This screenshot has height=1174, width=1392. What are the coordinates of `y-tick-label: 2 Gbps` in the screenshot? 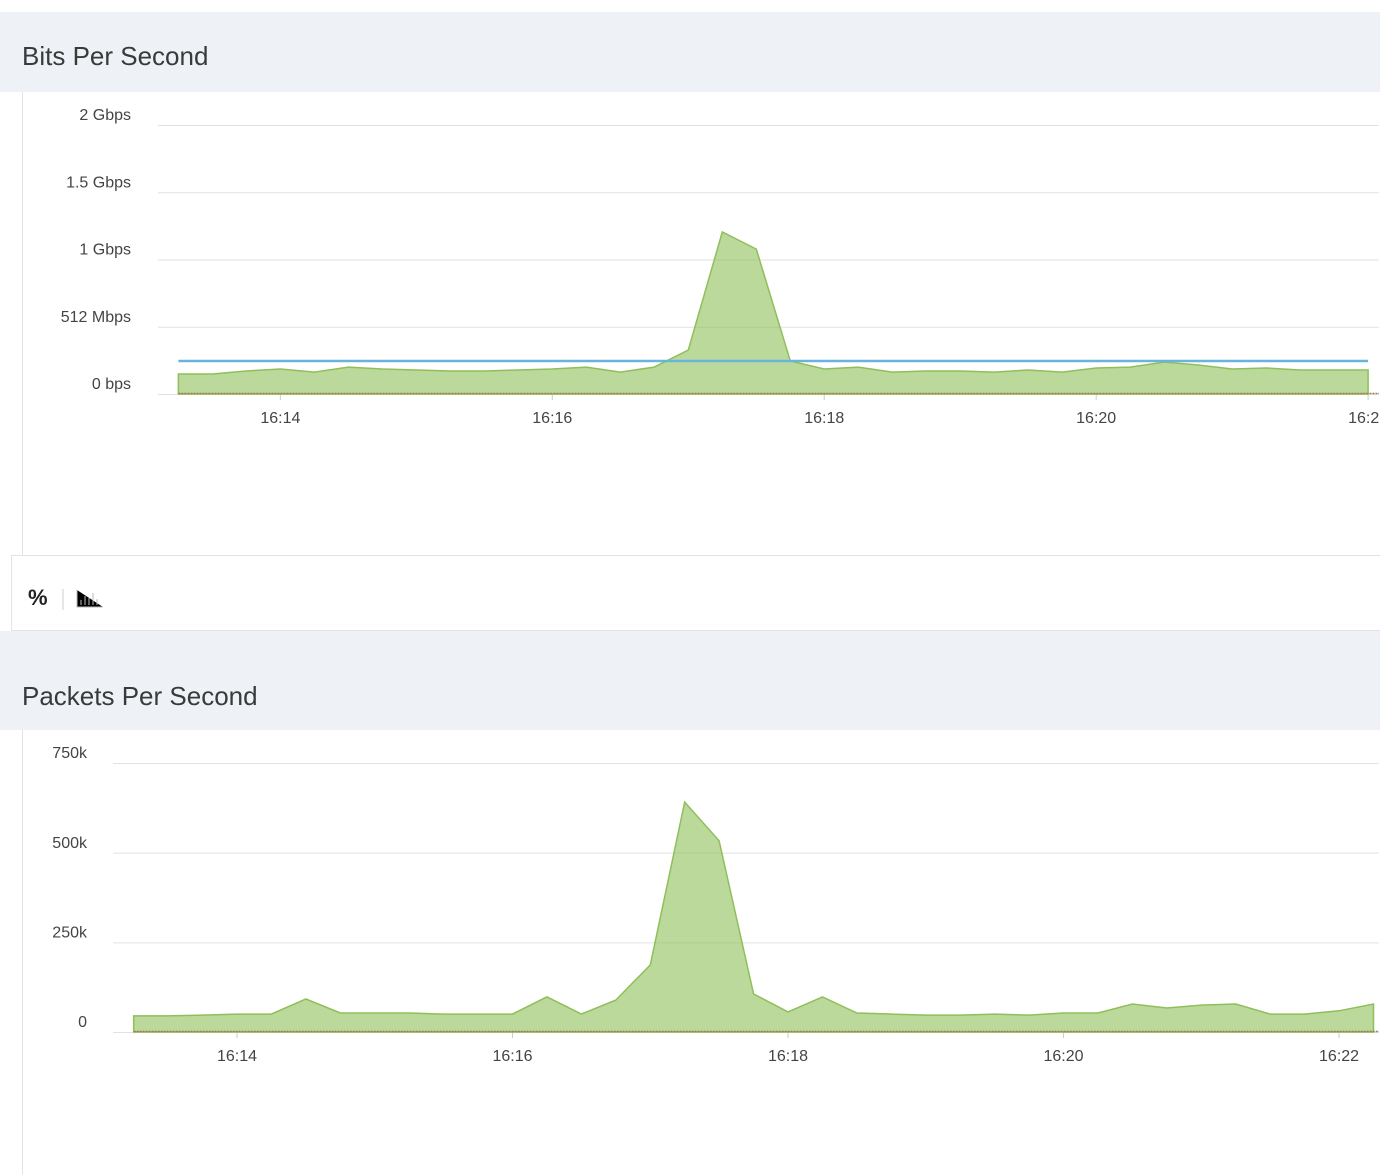 It's located at (105, 115).